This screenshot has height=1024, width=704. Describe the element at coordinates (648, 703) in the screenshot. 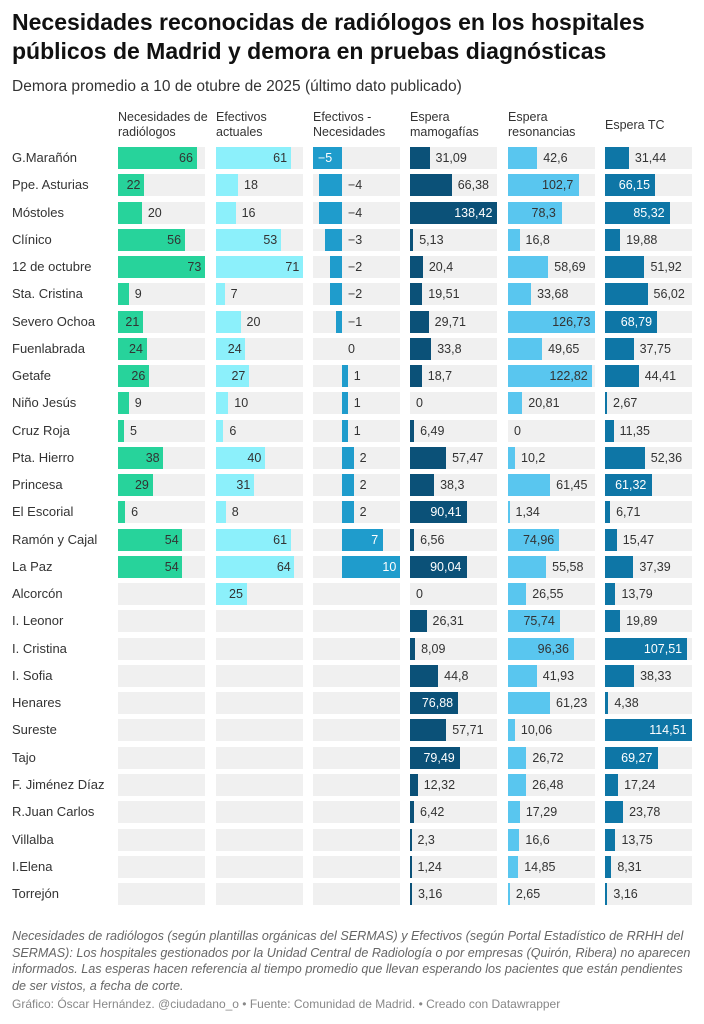

I see `table-cell: 4,38` at that location.